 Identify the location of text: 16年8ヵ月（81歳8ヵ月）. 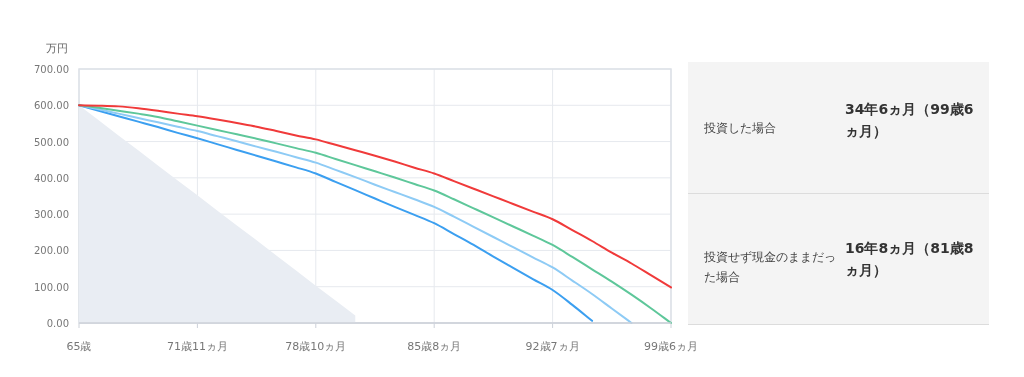
(910, 260).